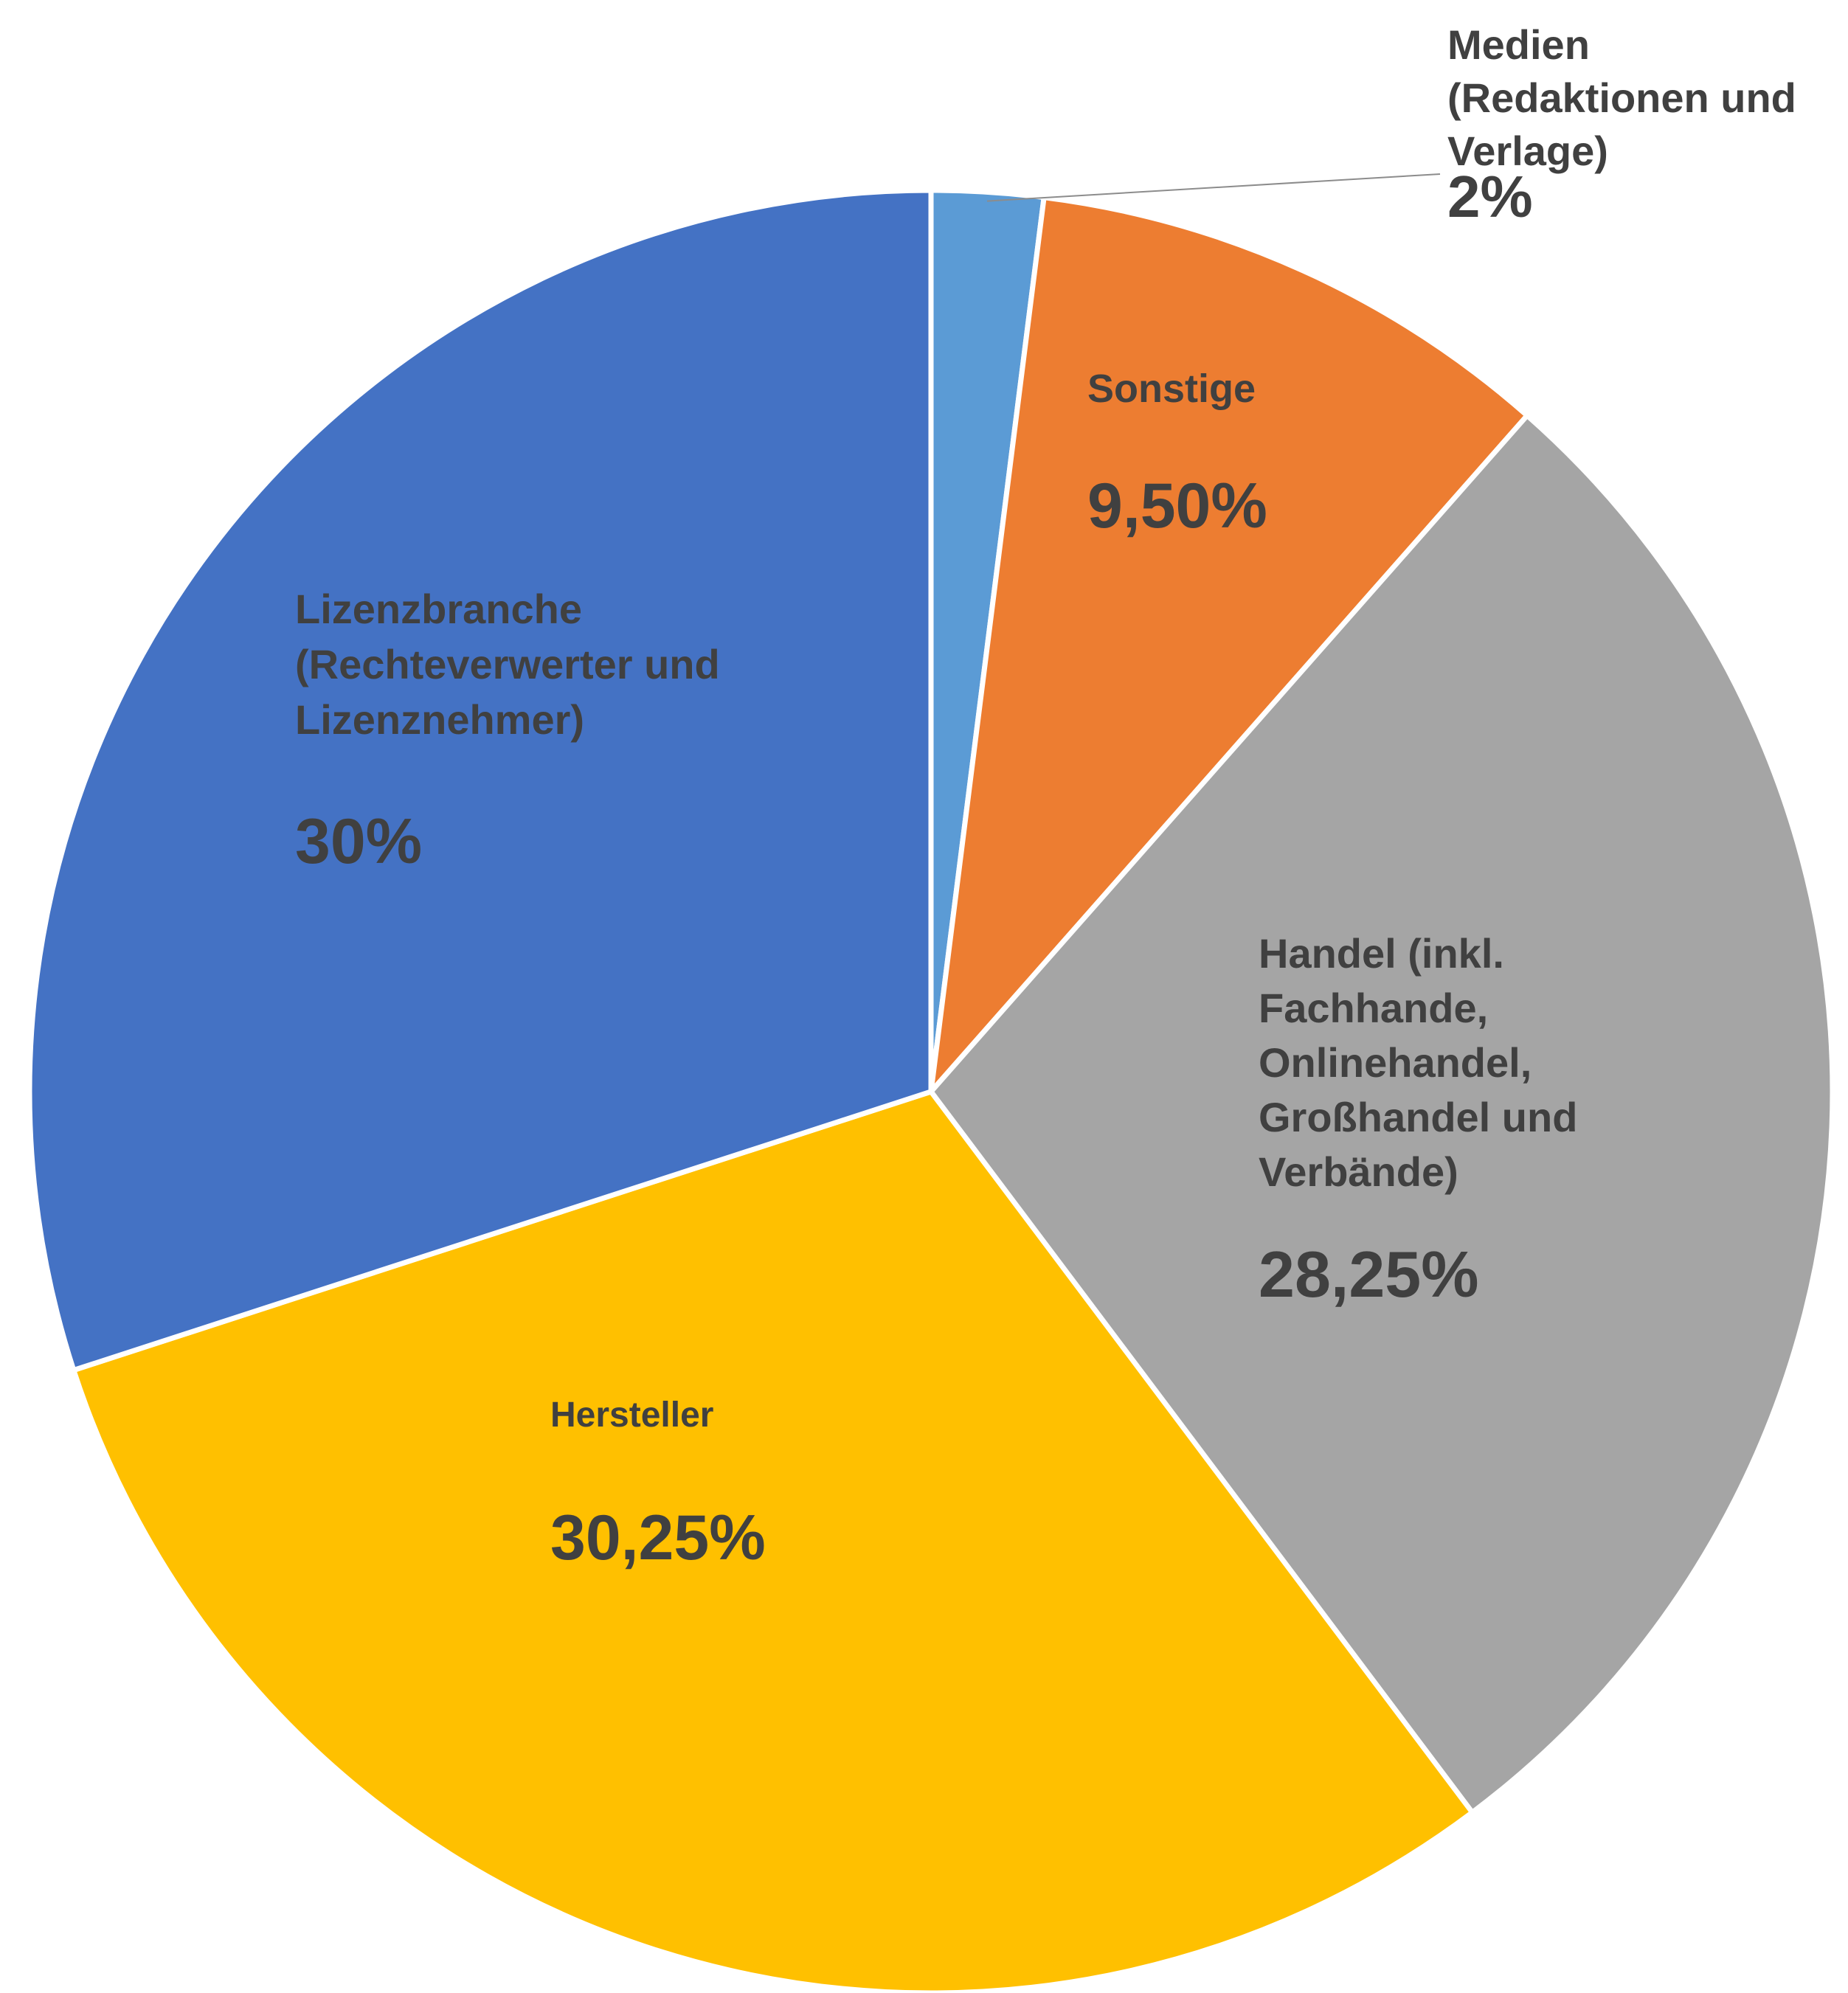 The image size is (1848, 1993). What do you see at coordinates (1171, 389) in the screenshot?
I see `slice-label: Sonstige` at bounding box center [1171, 389].